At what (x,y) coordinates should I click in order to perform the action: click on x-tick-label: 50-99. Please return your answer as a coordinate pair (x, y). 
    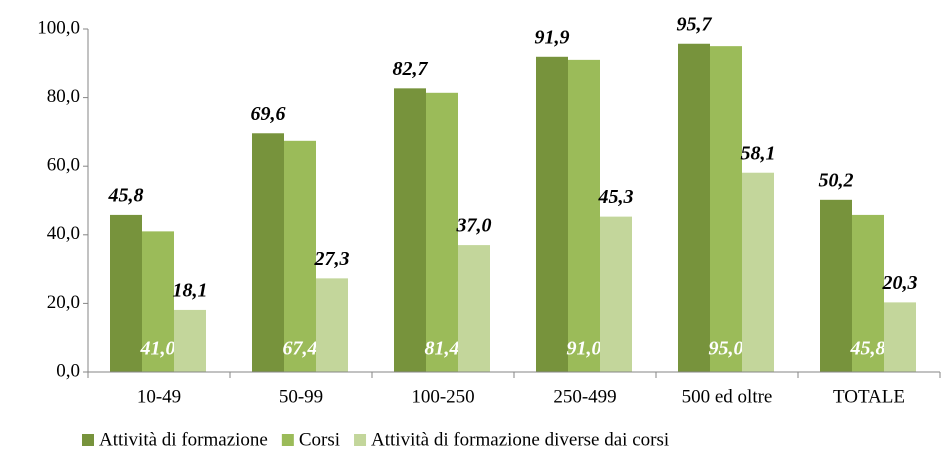
    Looking at the image, I should click on (301, 396).